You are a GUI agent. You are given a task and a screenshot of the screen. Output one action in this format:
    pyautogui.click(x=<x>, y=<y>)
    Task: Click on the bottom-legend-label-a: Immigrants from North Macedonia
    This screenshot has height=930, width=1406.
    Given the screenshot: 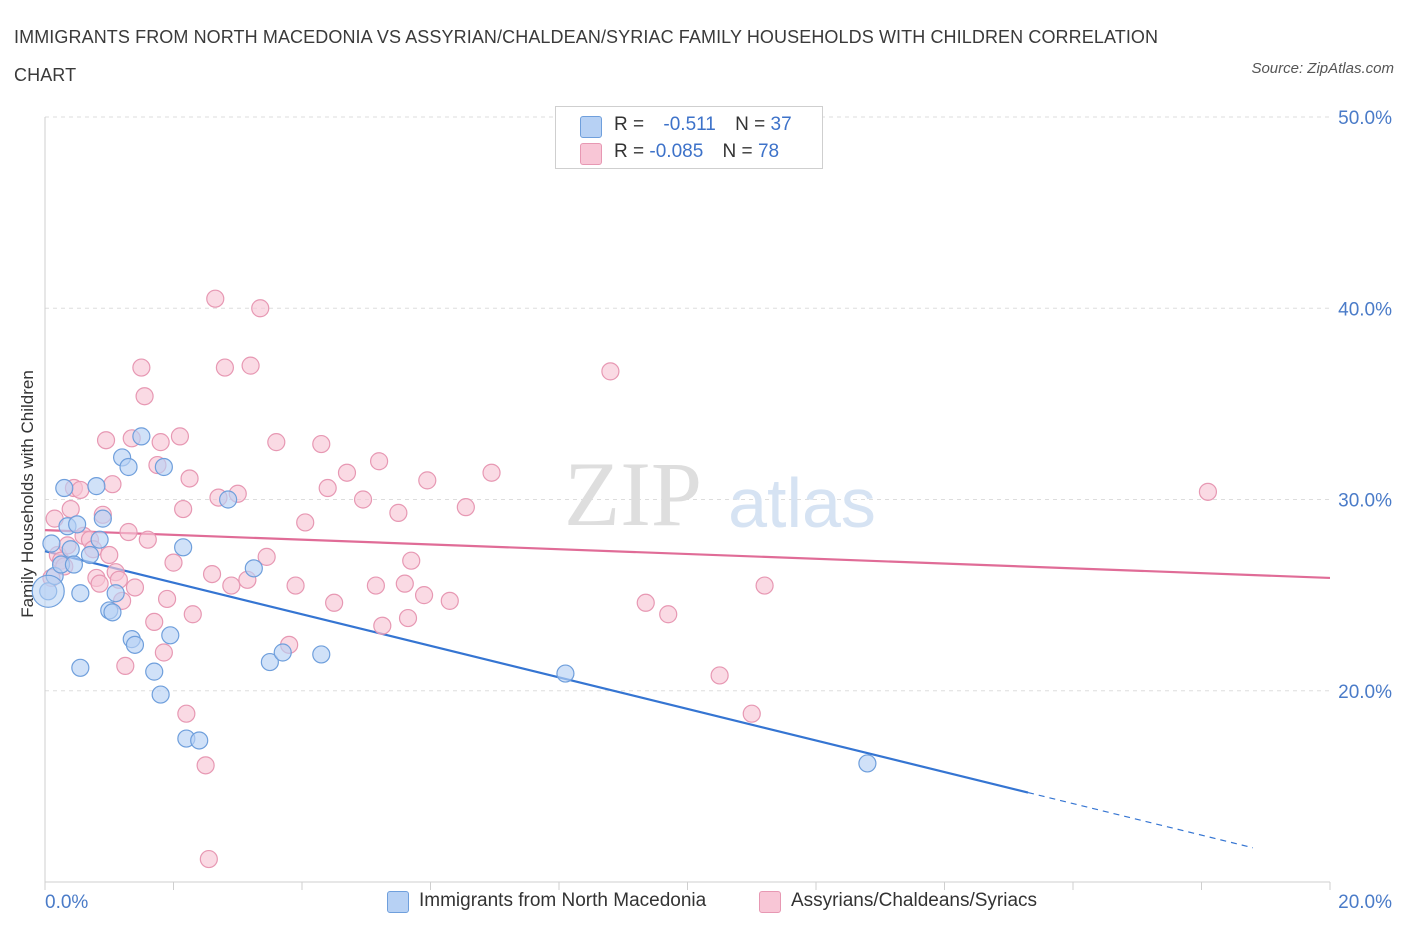 What is the action you would take?
    pyautogui.click(x=563, y=900)
    